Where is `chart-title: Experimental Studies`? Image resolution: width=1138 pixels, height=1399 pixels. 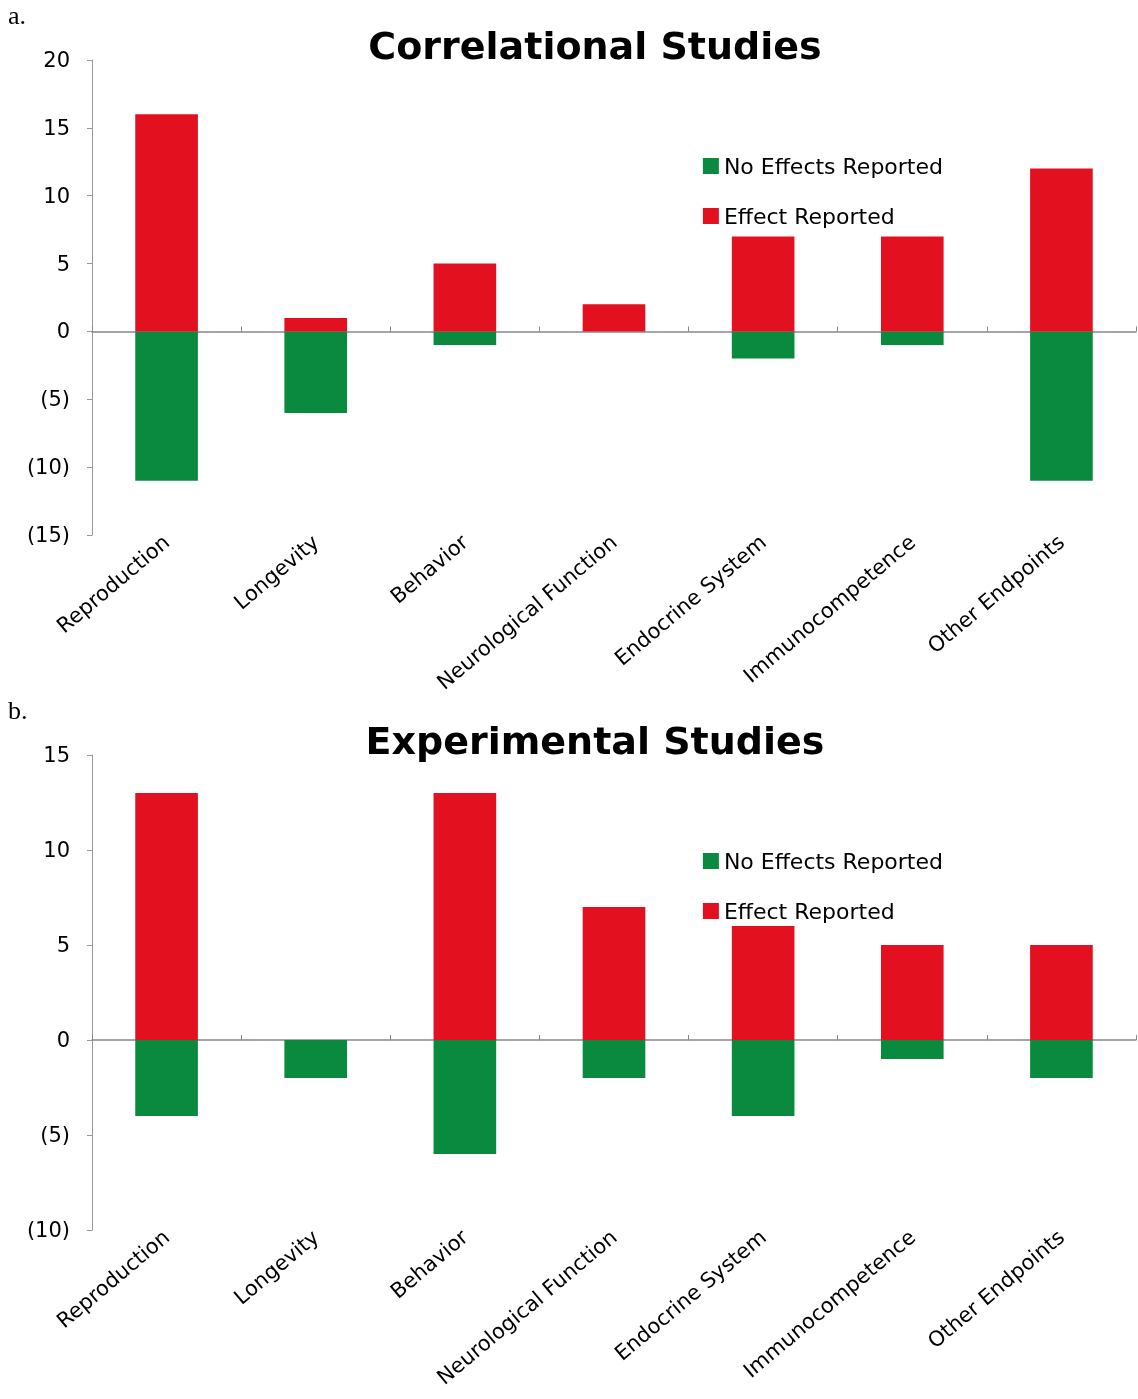
chart-title: Experimental Studies is located at coordinates (595, 741).